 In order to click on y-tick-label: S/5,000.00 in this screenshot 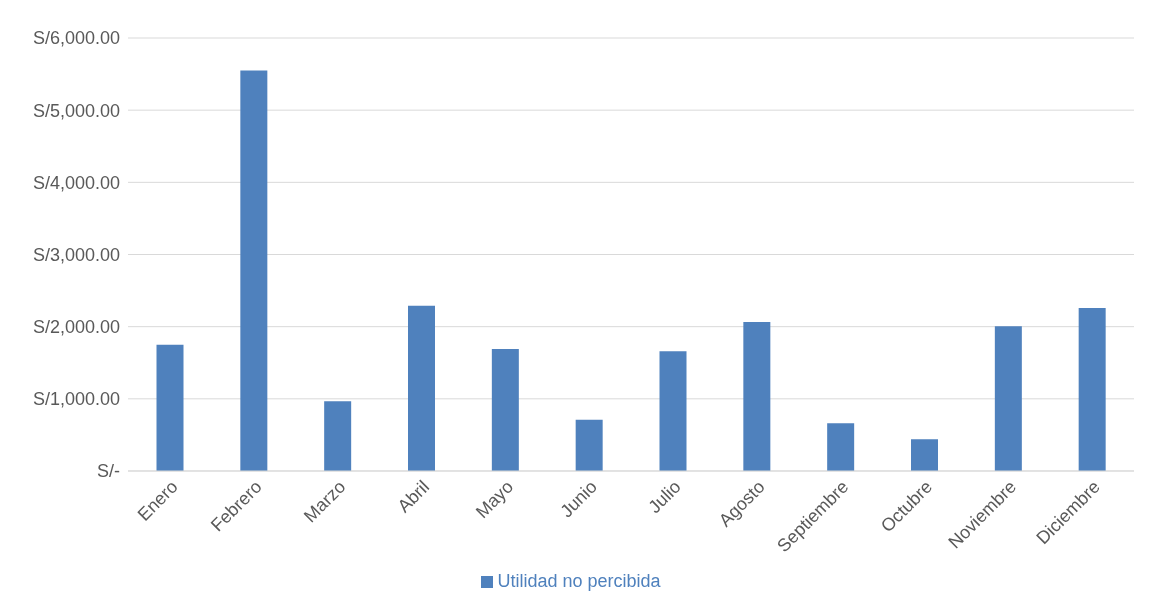, I will do `click(76, 110)`.